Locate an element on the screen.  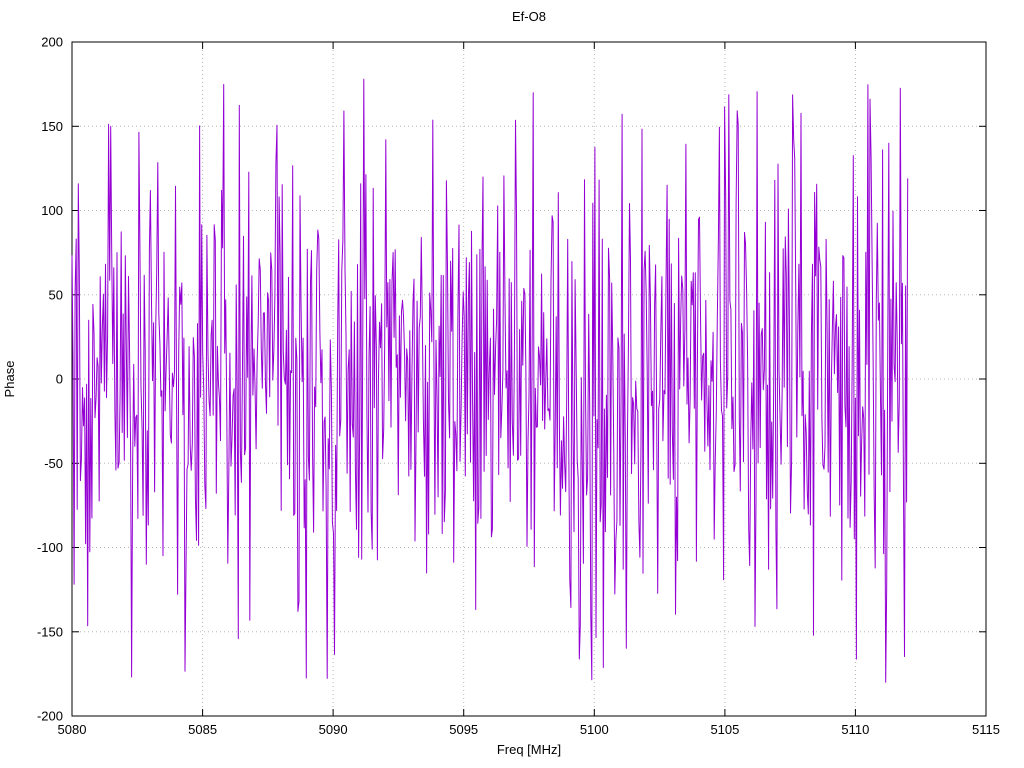
y-tick-label: 100 is located at coordinates (52, 210).